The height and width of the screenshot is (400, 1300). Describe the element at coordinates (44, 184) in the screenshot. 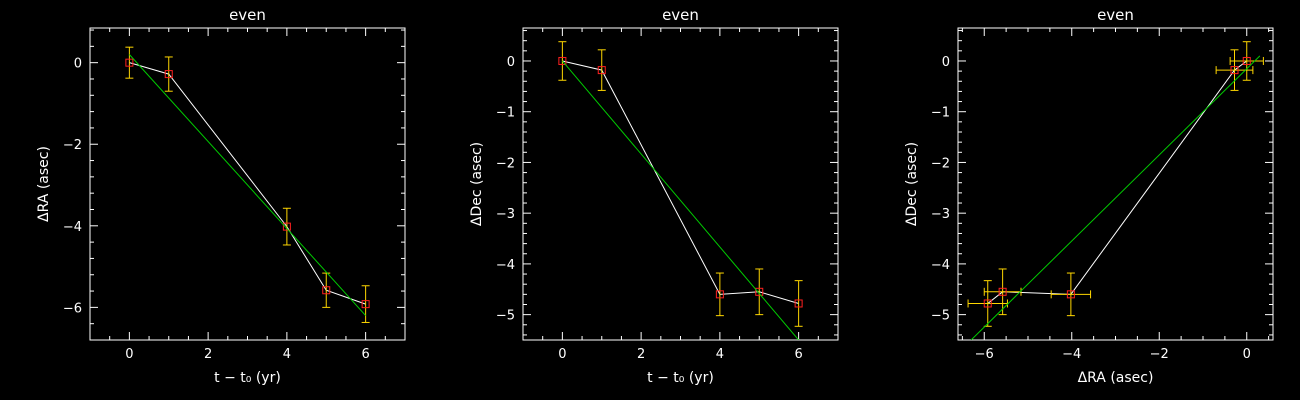

I see `y-axis-label: ΔRA (asec)` at that location.